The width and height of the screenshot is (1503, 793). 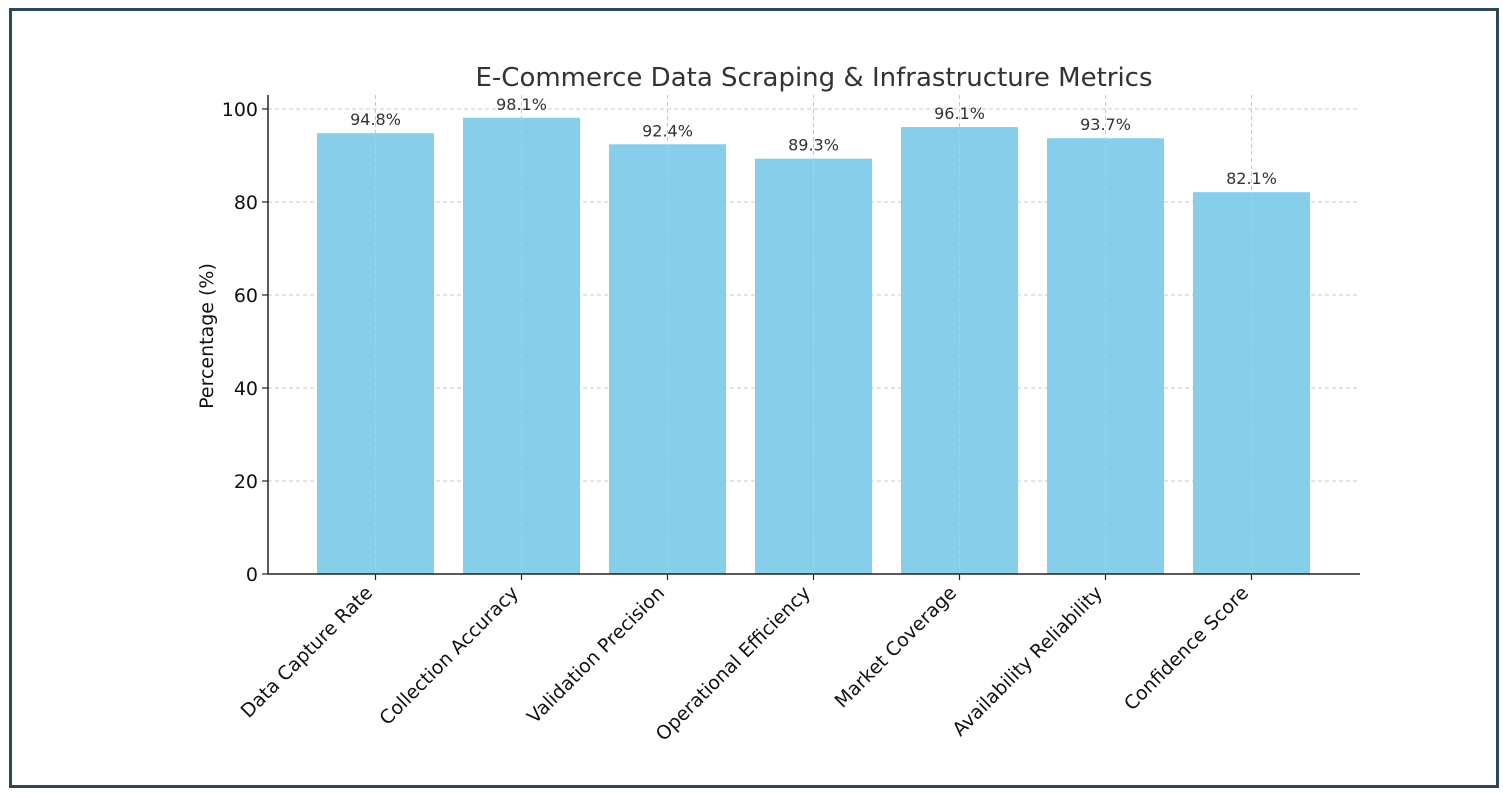 I want to click on bar-value-label: 93.7%, so click(x=1105, y=124).